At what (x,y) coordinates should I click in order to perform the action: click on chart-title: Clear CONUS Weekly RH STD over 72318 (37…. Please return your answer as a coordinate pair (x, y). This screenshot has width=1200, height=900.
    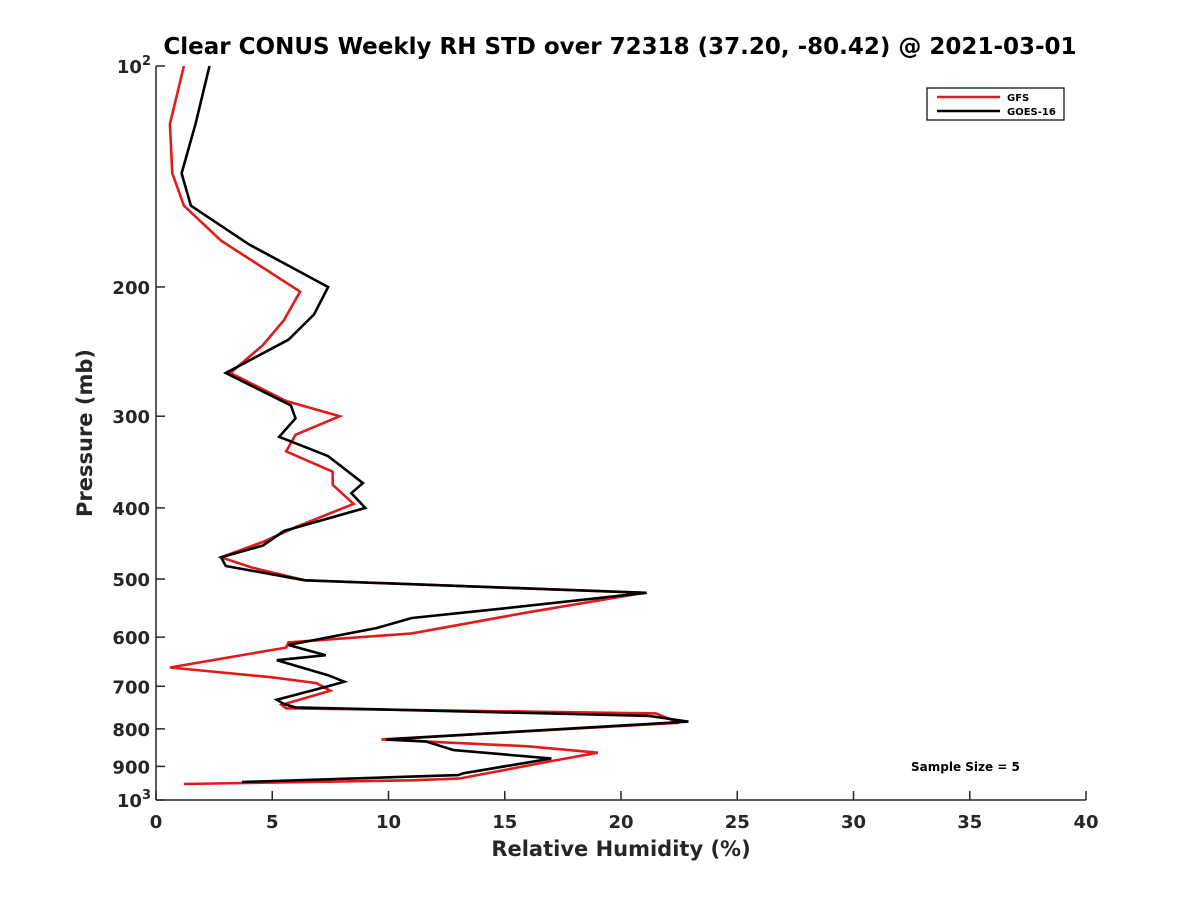
    Looking at the image, I should click on (619, 47).